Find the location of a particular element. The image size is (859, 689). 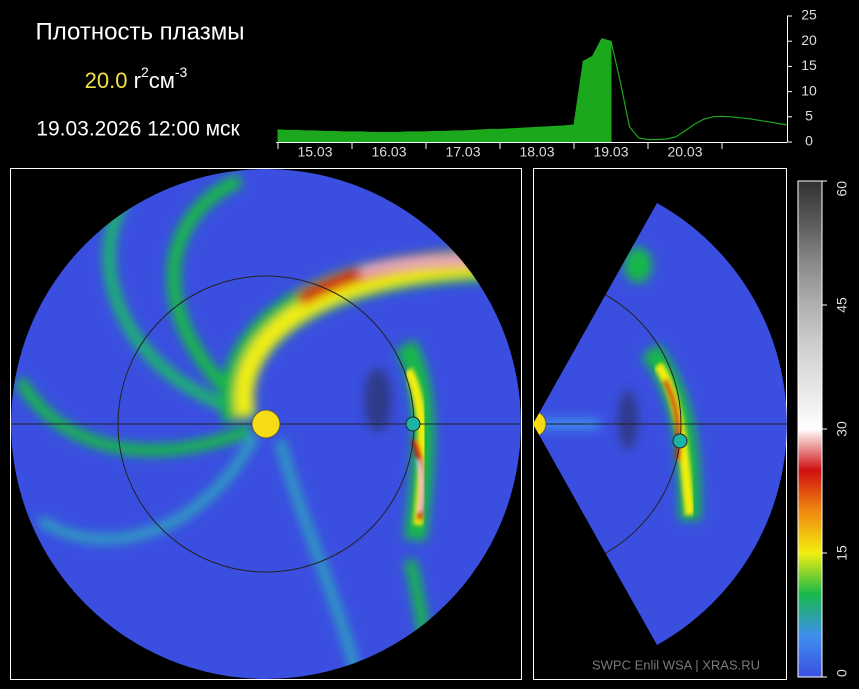

line is located at coordinates (698, 91).